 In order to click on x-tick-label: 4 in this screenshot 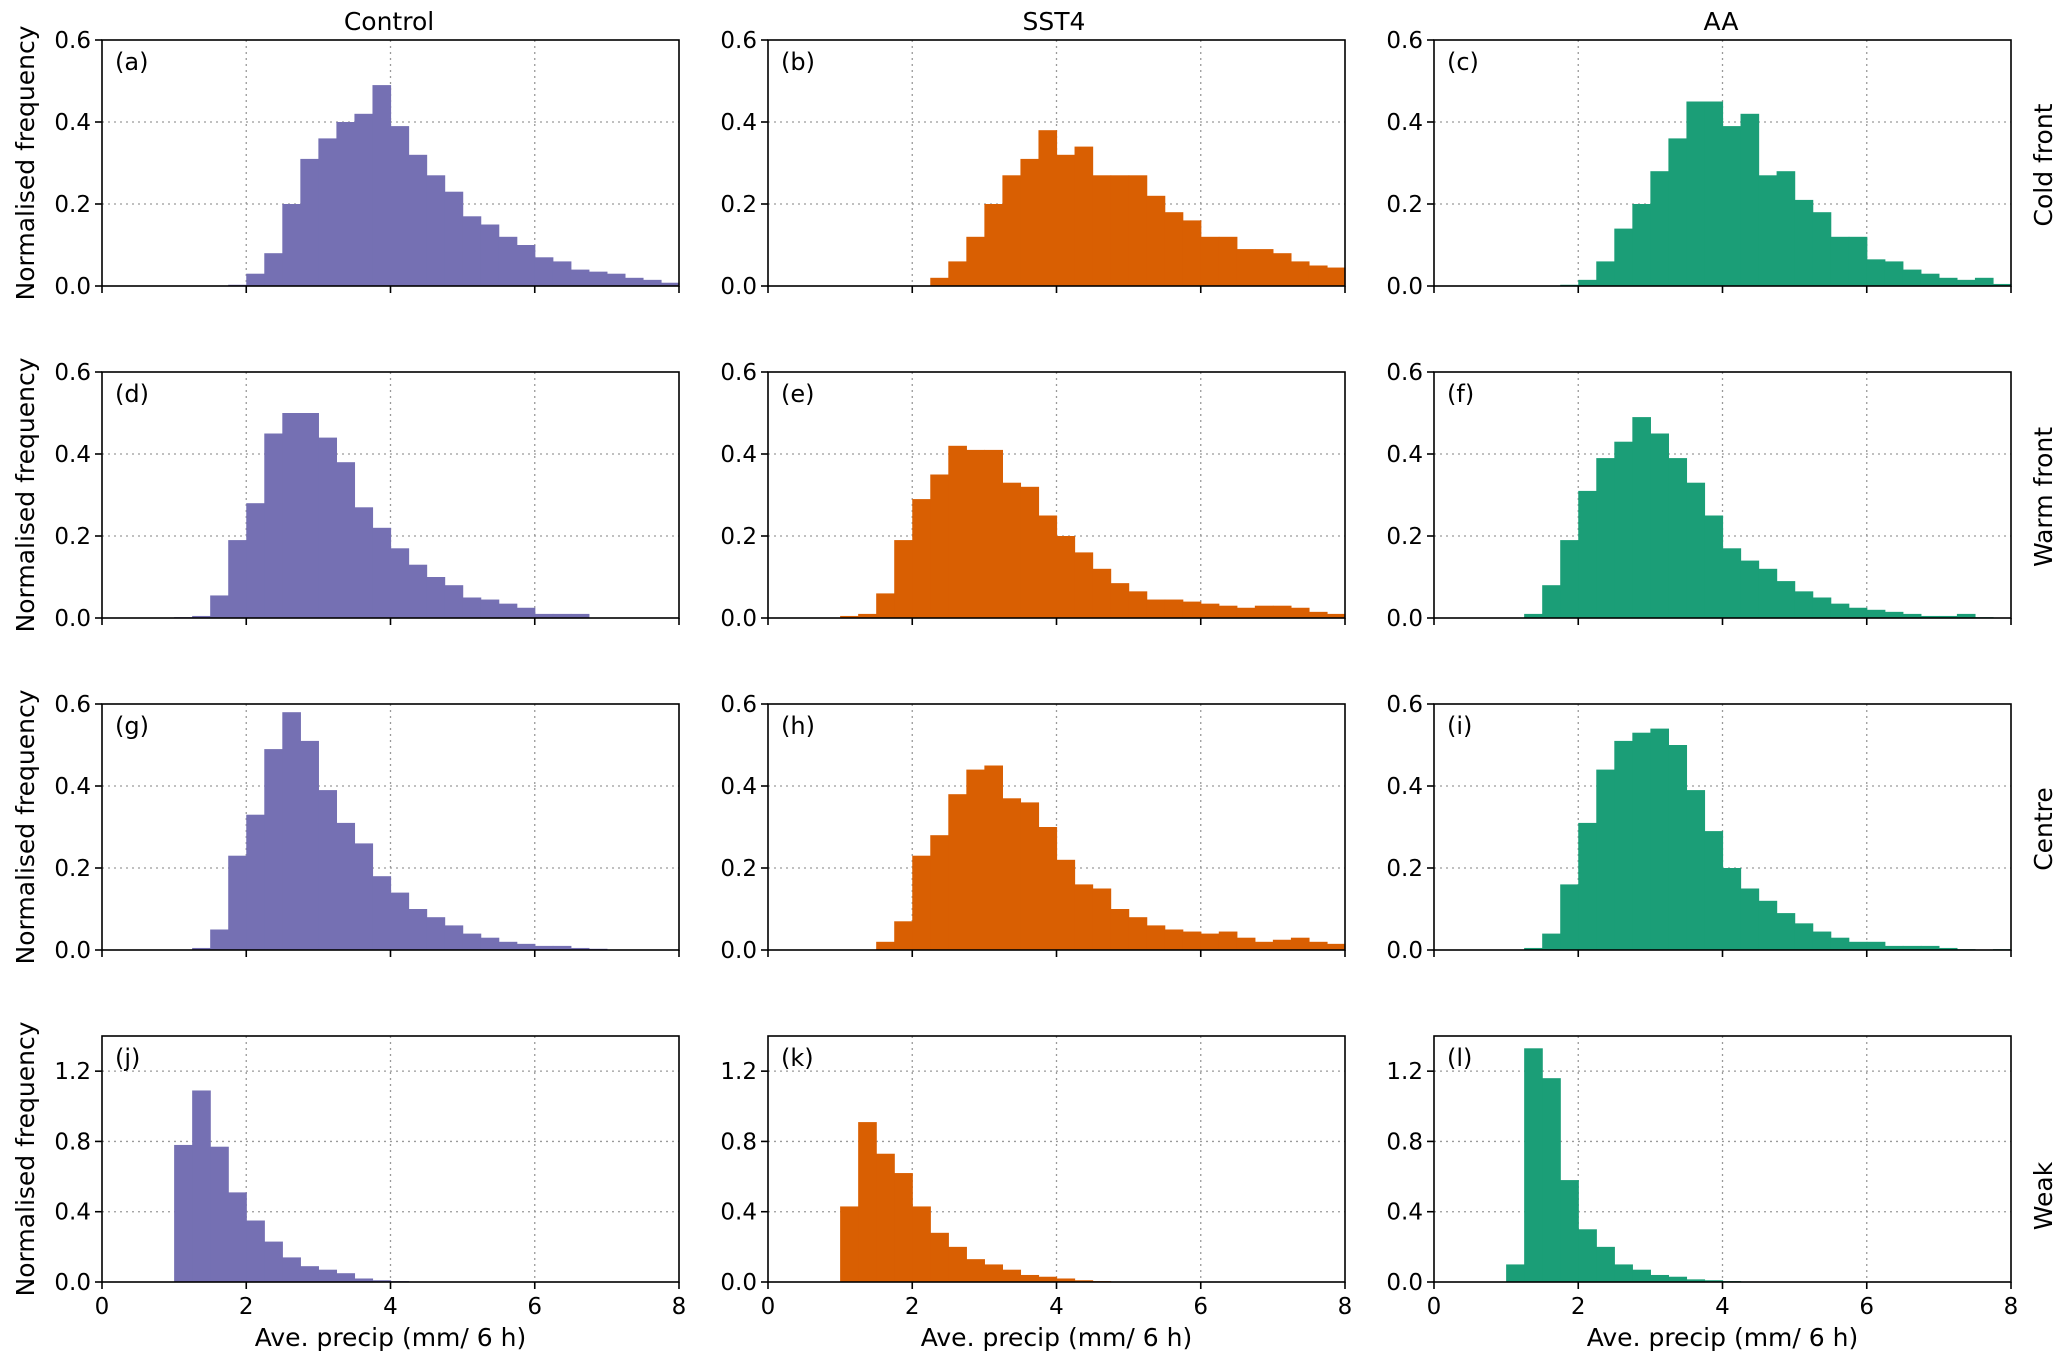, I will do `click(1722, 1307)`.